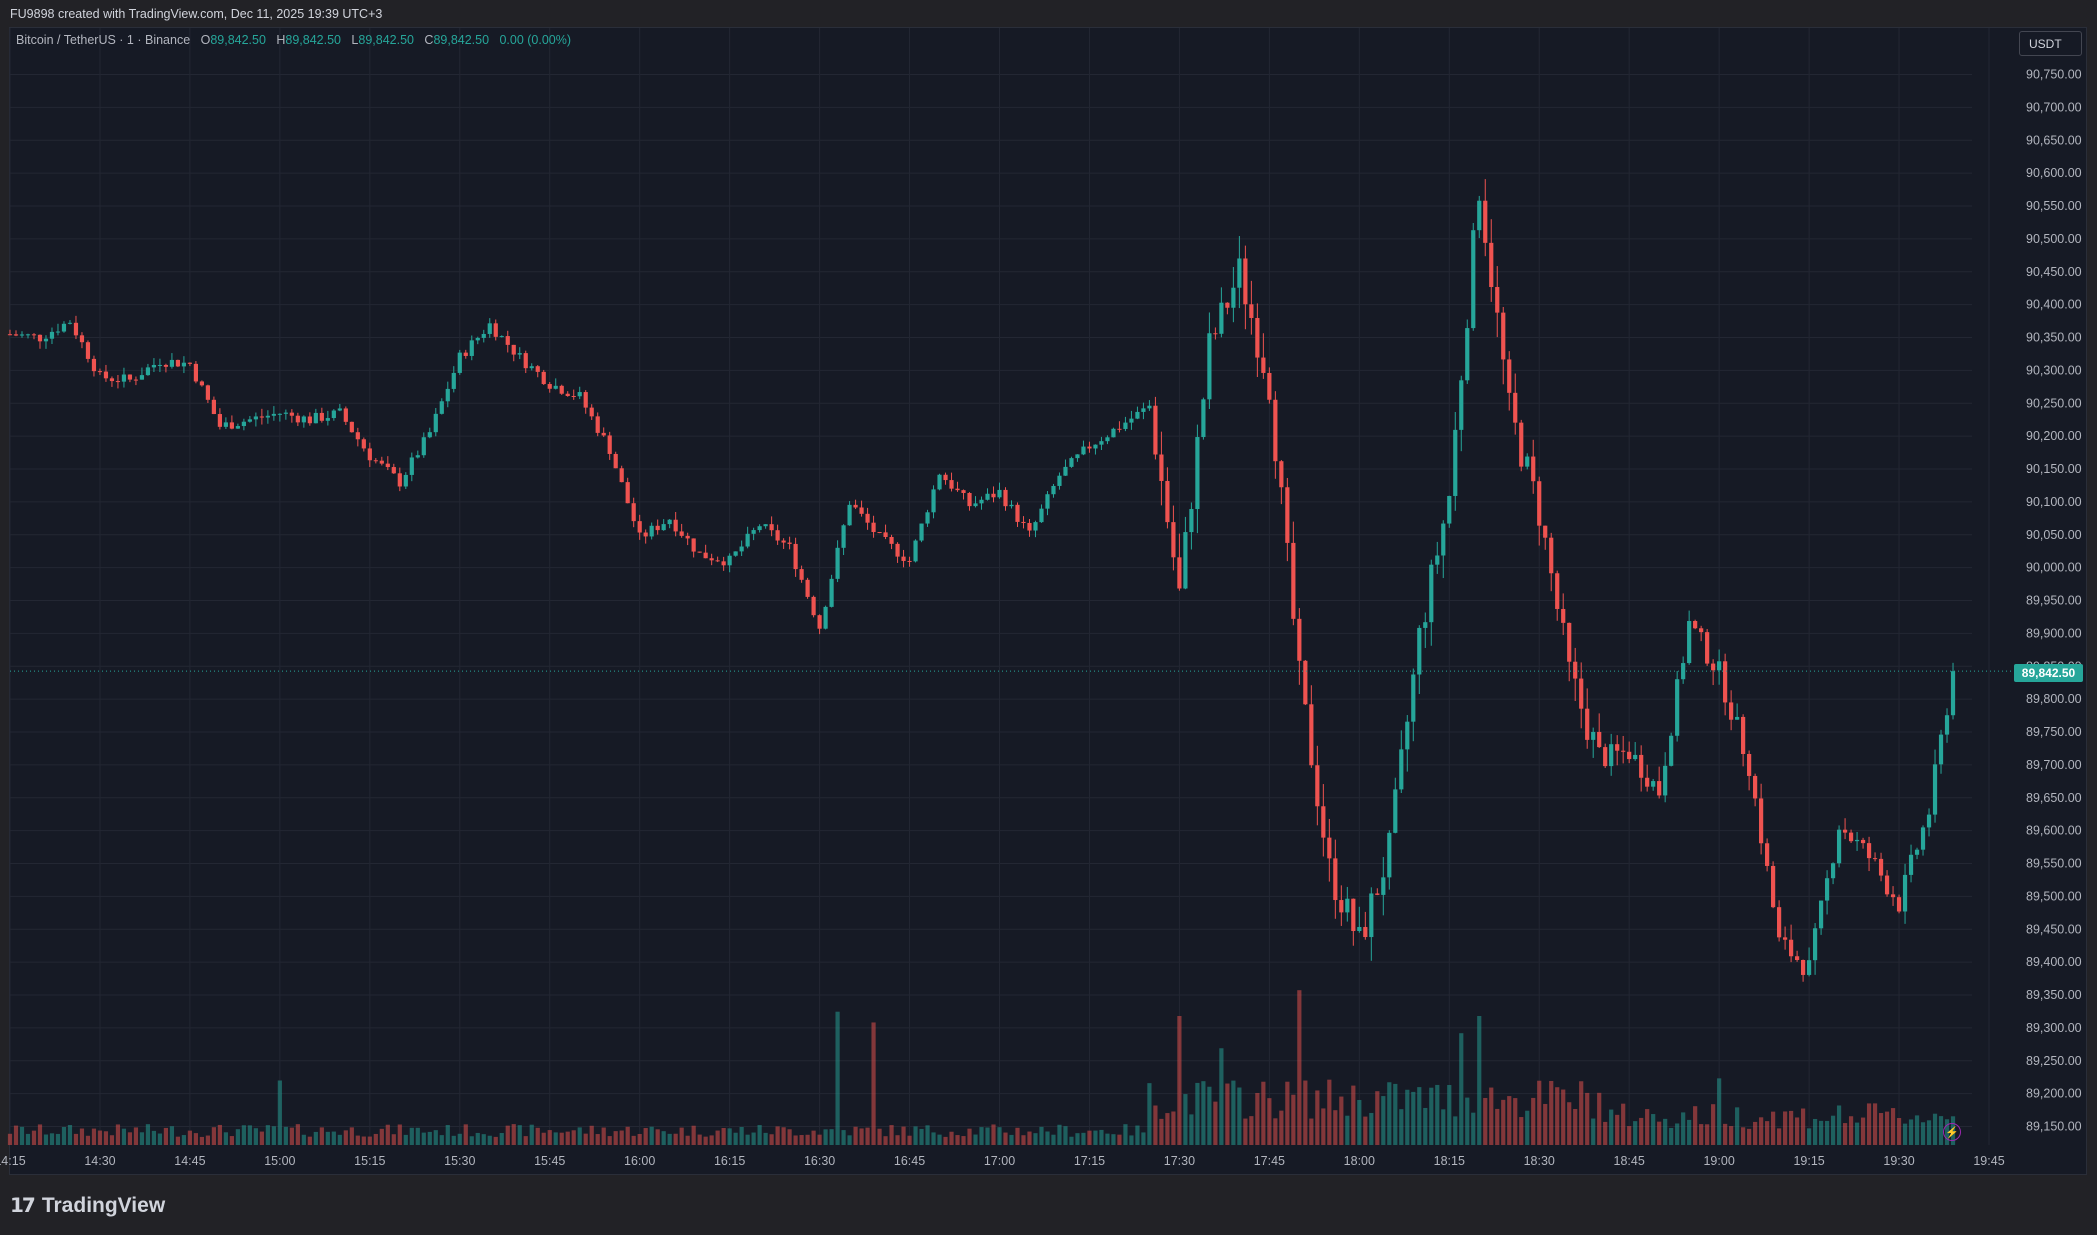 The height and width of the screenshot is (1235, 2097). I want to click on x-tick-label: 16:45, so click(909, 1161).